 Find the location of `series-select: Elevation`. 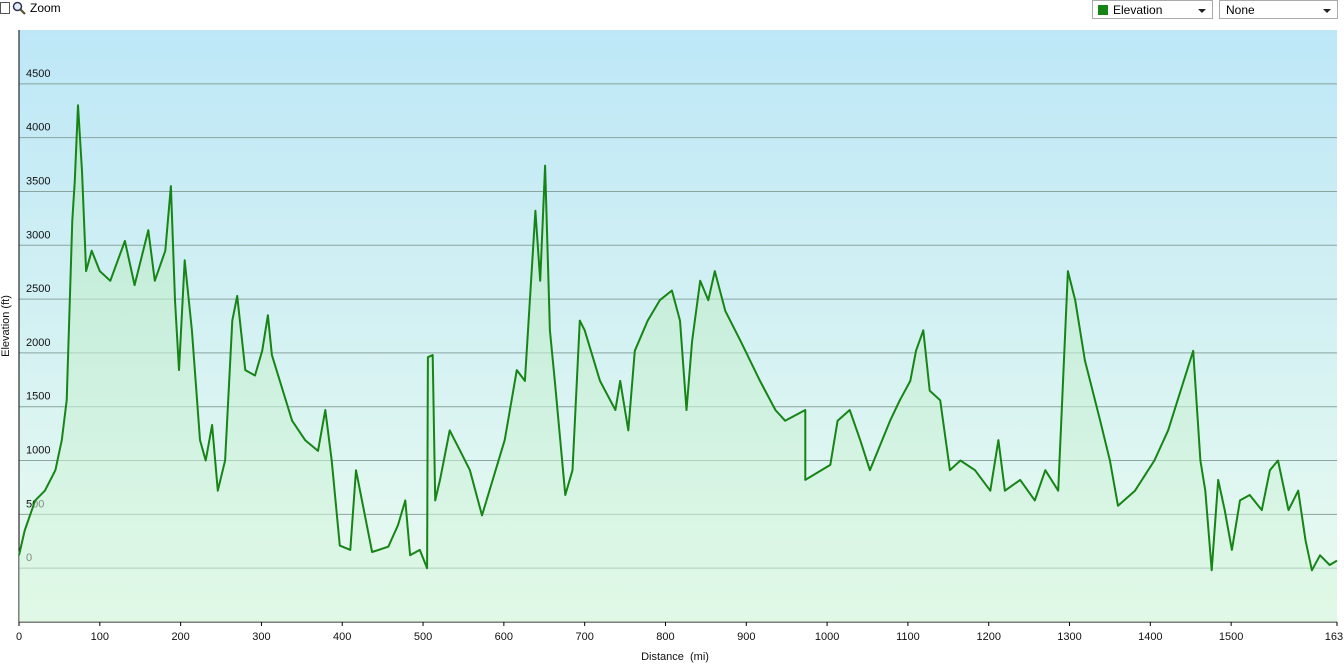

series-select: Elevation is located at coordinates (1152, 9).